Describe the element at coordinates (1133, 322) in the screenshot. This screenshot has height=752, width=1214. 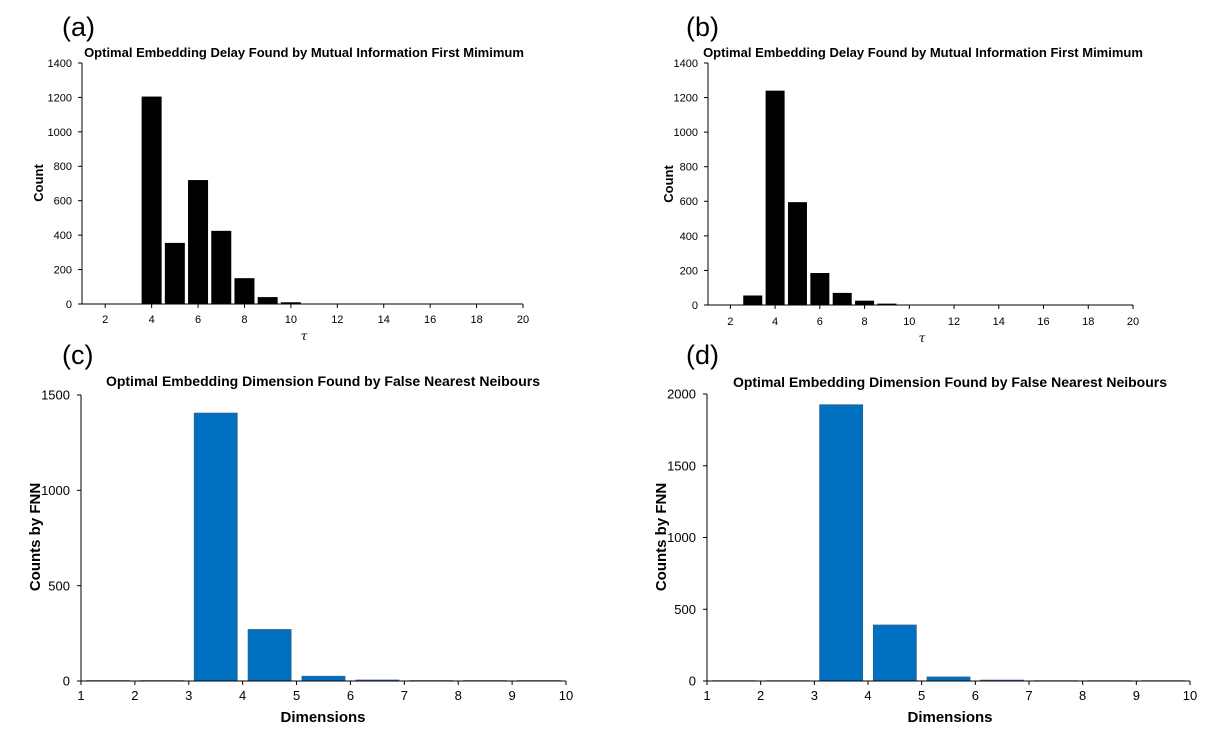
I see `chart-b-x-tick-label: 20` at that location.